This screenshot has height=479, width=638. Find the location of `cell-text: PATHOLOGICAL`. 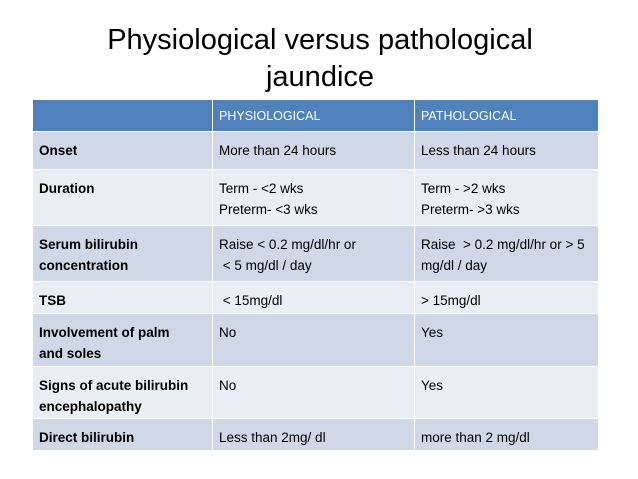

cell-text: PATHOLOGICAL is located at coordinates (469, 116).